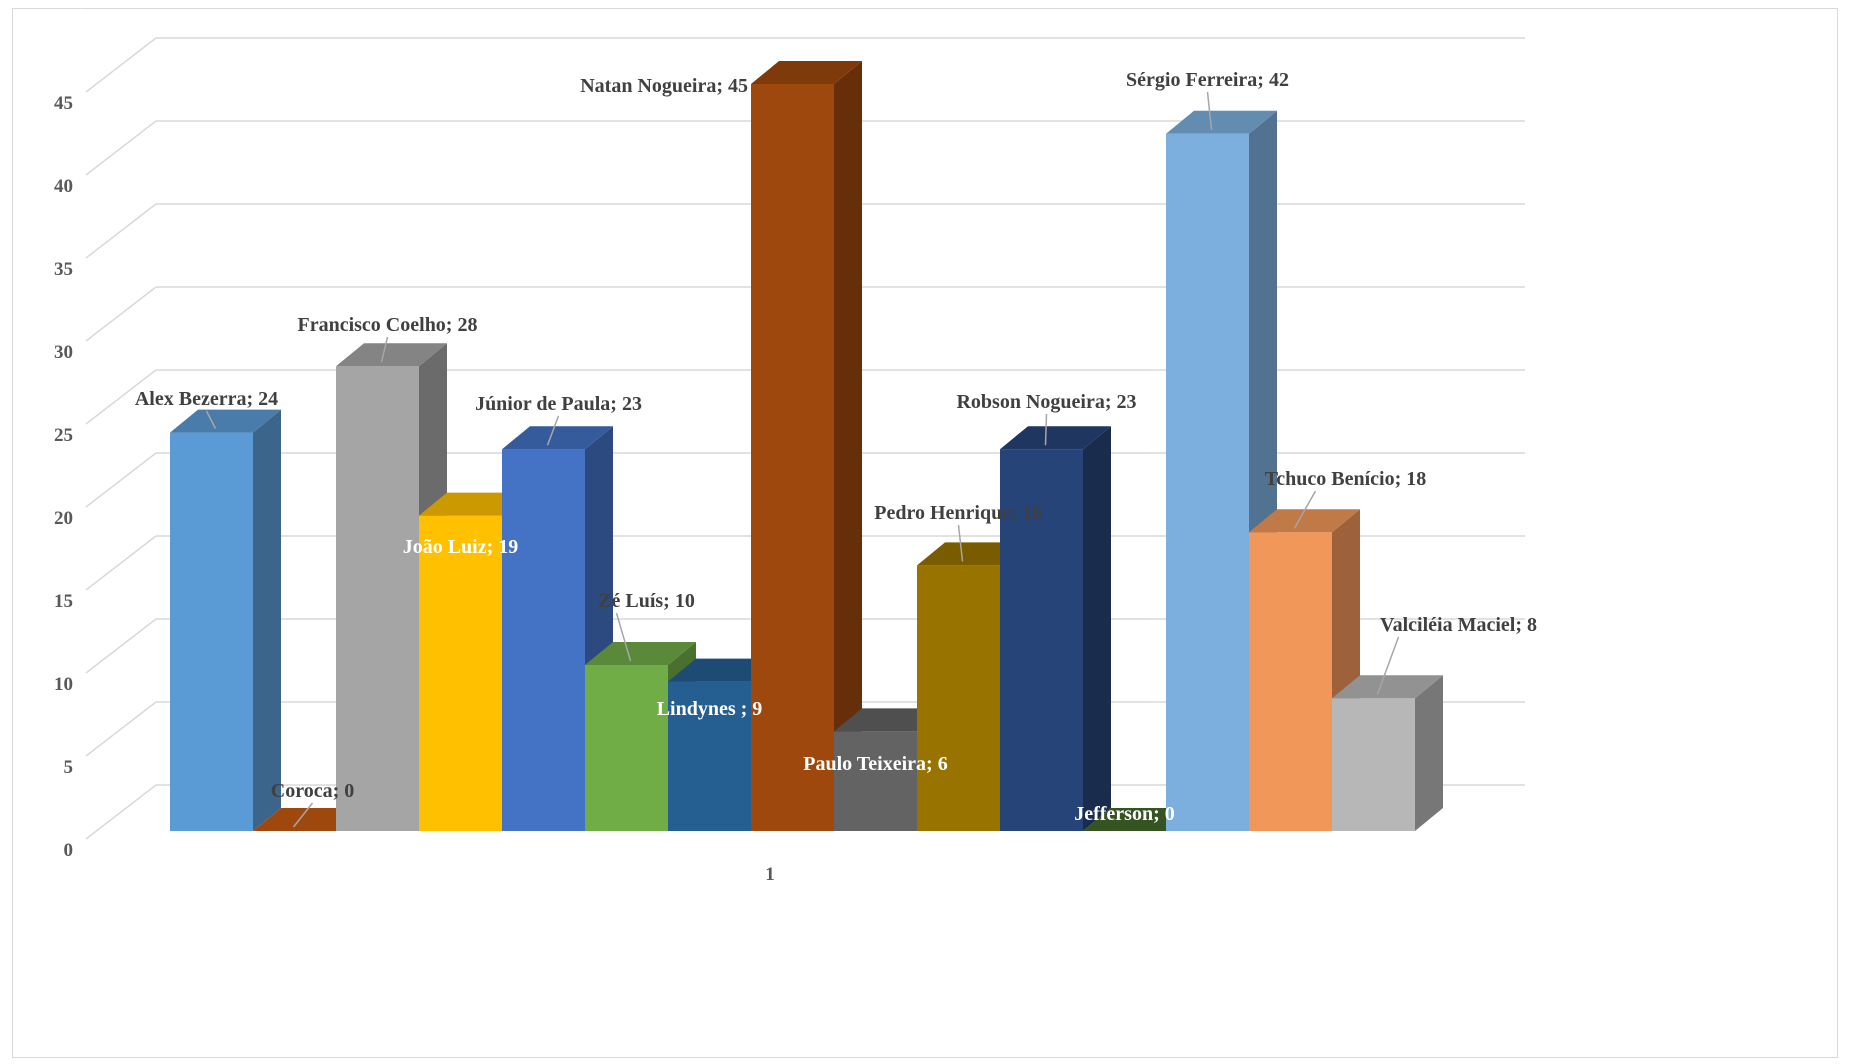 This screenshot has width=1851, height=1064. Describe the element at coordinates (206, 399) in the screenshot. I see `data-label: Alex Bezerra; 24` at that location.